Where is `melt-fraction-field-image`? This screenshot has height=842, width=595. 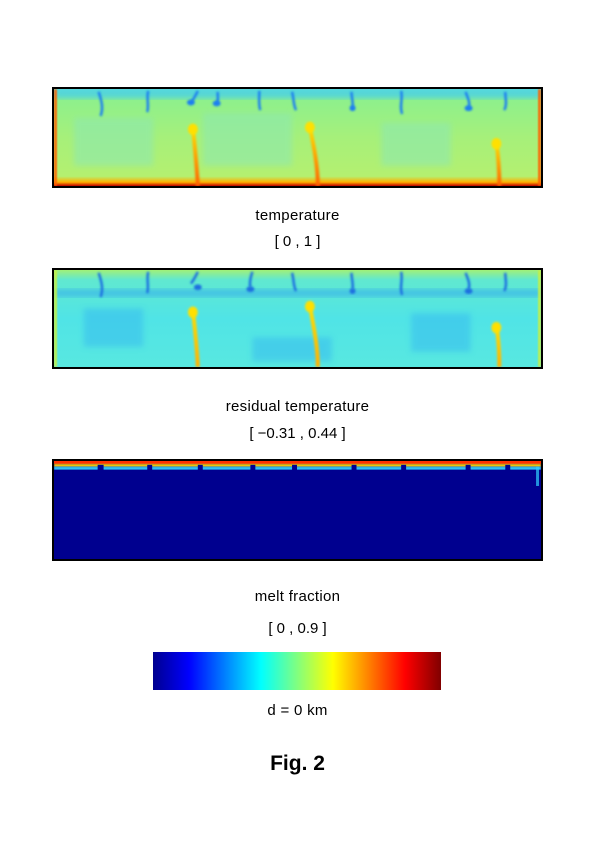 melt-fraction-field-image is located at coordinates (297, 510).